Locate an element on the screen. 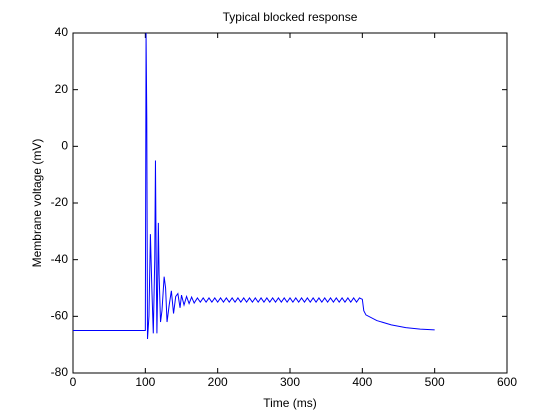 Image resolution: width=560 pixels, height=420 pixels. x-tick-label: 300 is located at coordinates (290, 382).